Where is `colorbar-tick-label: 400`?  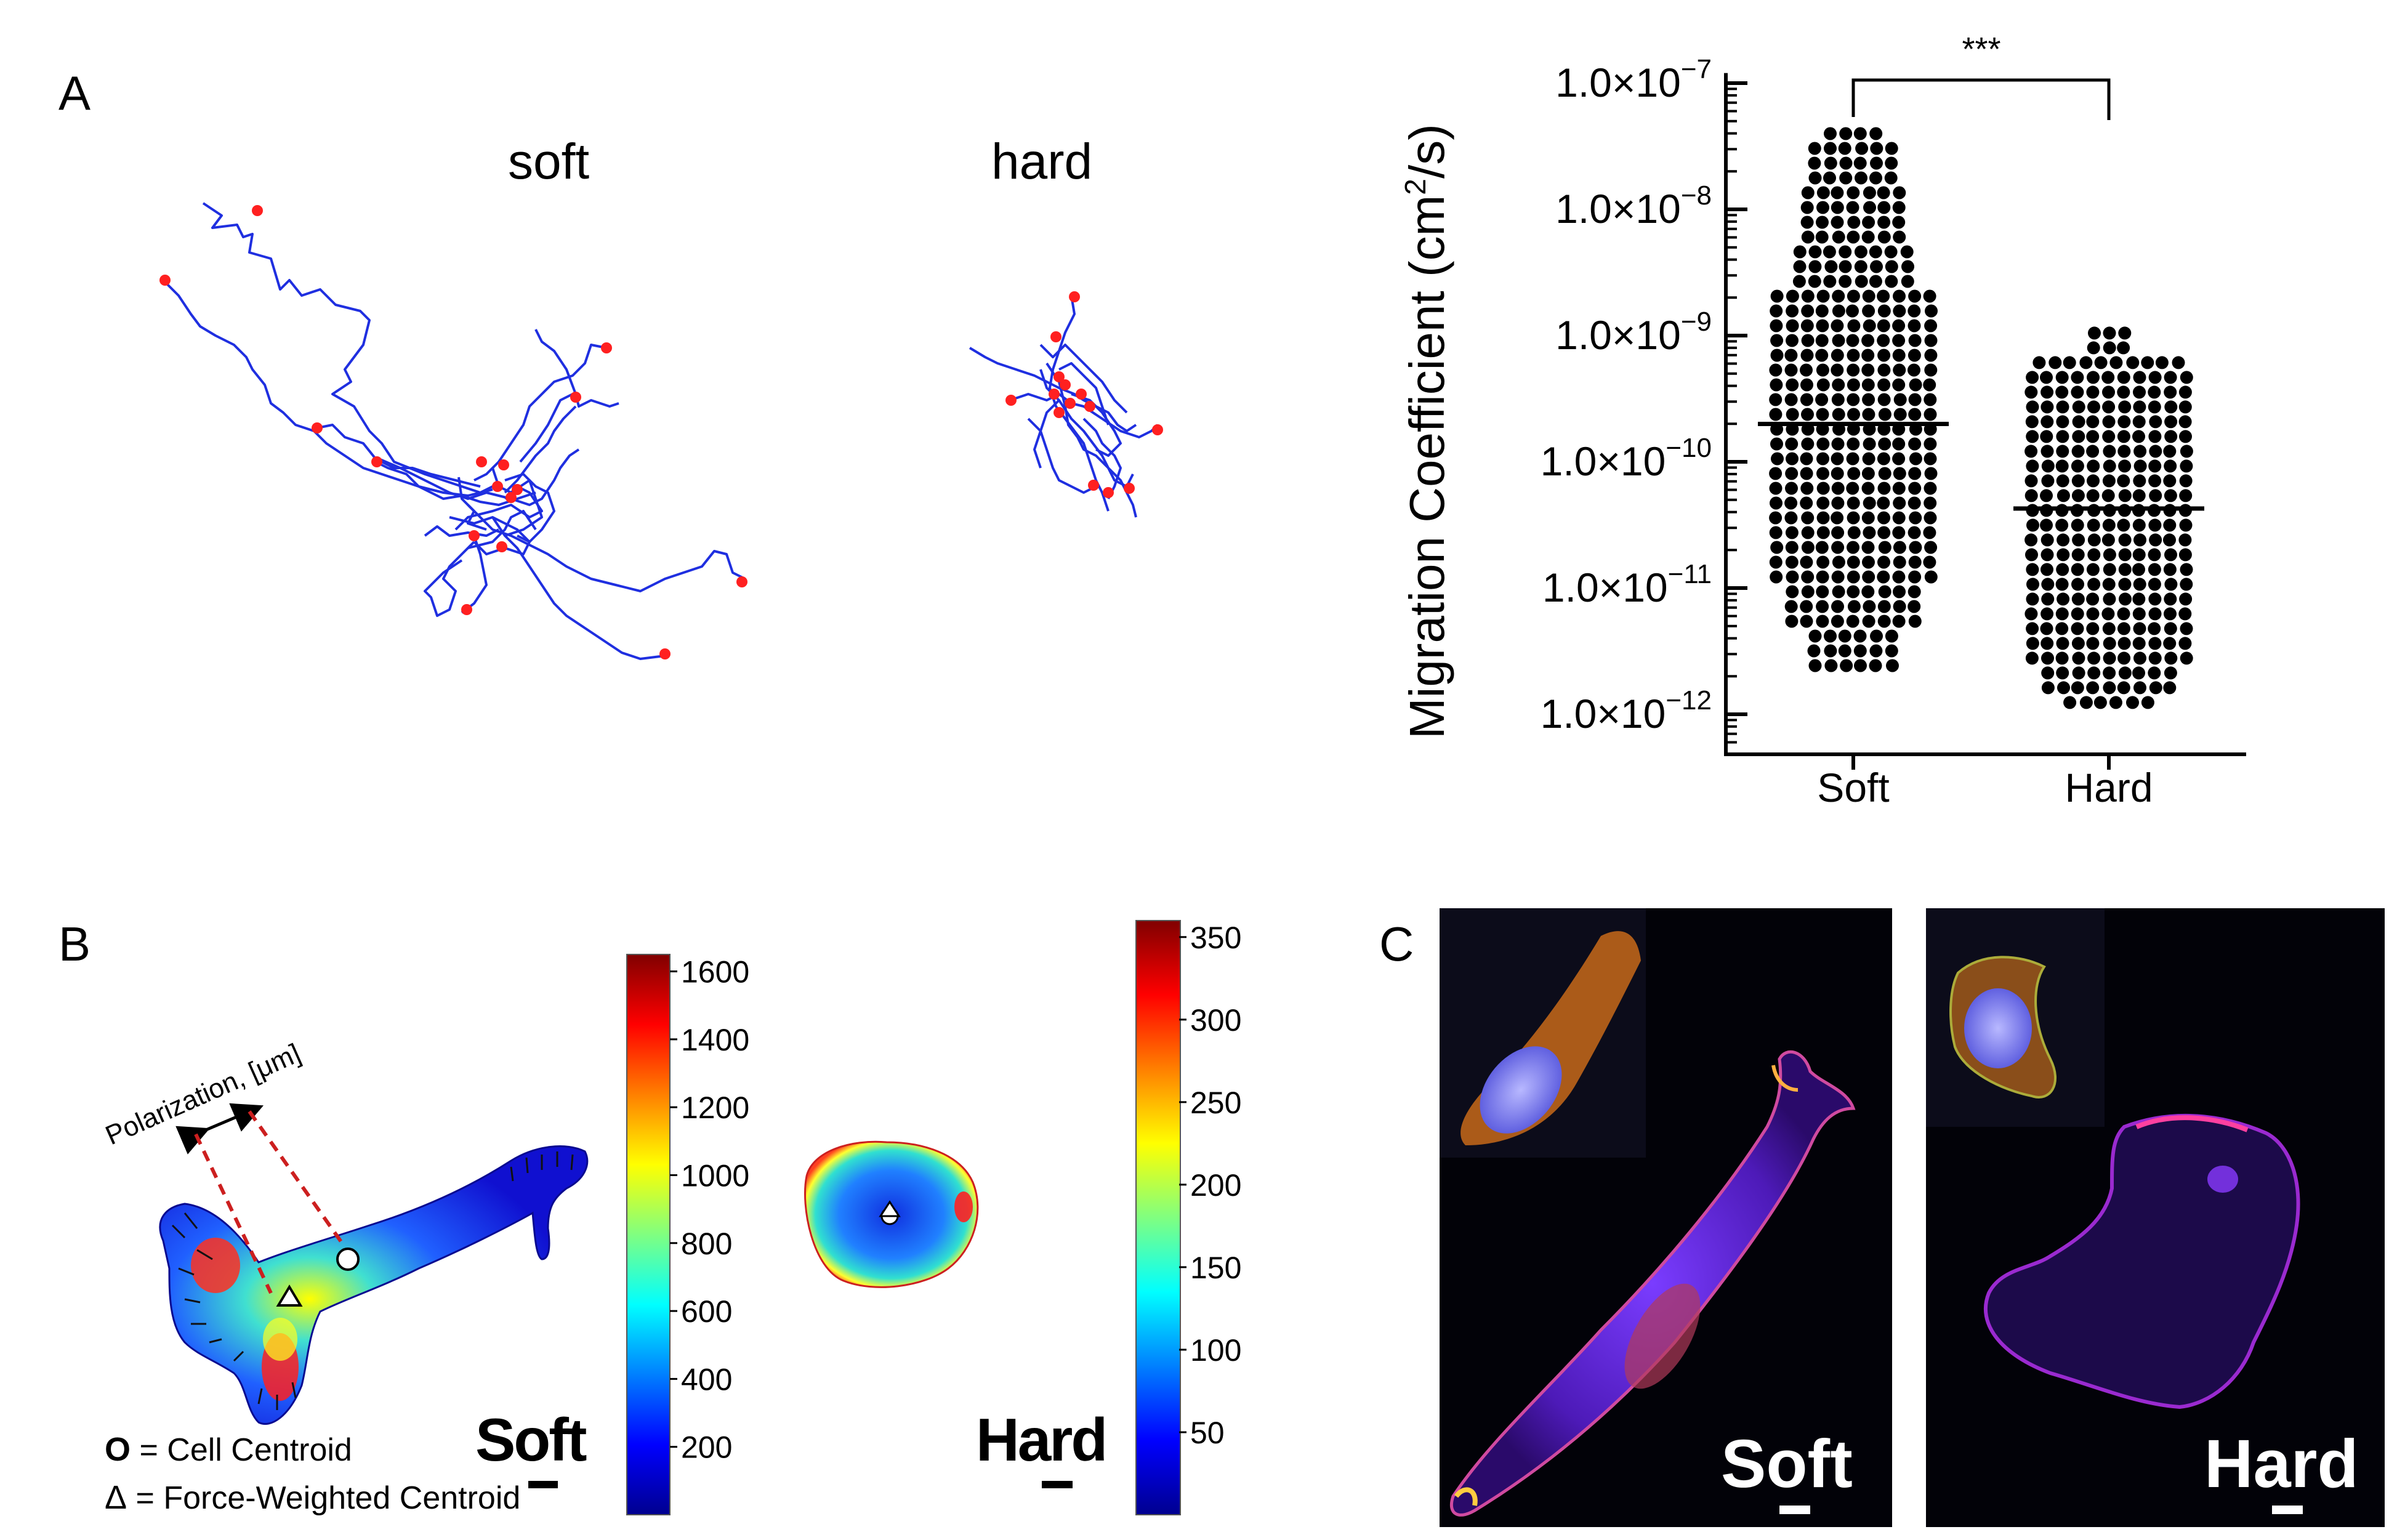 colorbar-tick-label: 400 is located at coordinates (706, 1379).